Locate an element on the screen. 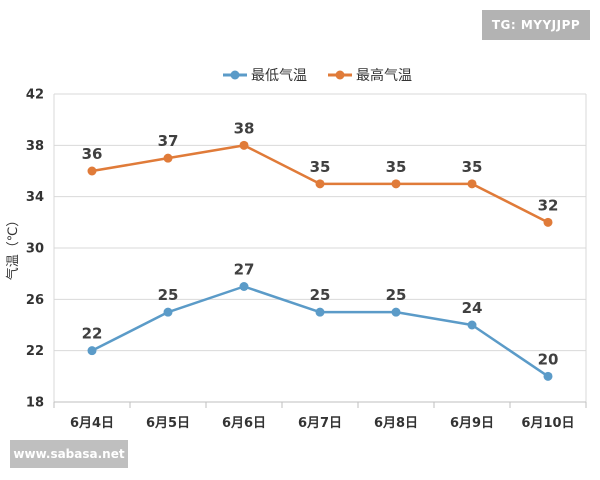 Image resolution: width=600 pixels, height=480 pixels. x-tick-label-1: 6月5日 is located at coordinates (168, 423).